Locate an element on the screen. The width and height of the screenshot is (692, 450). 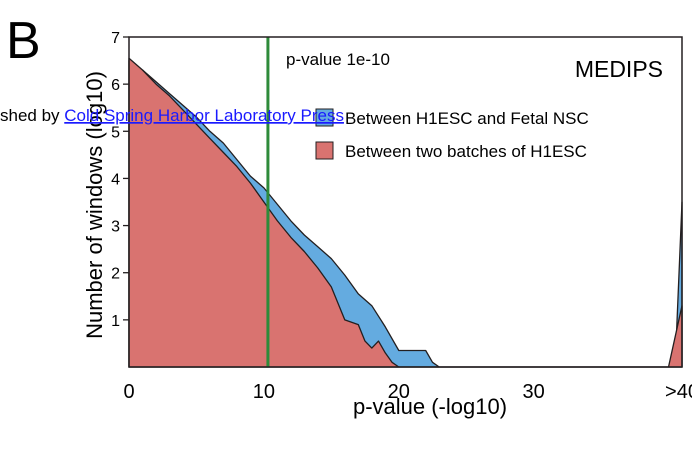
y-tick-label: 5 is located at coordinates (115, 132).